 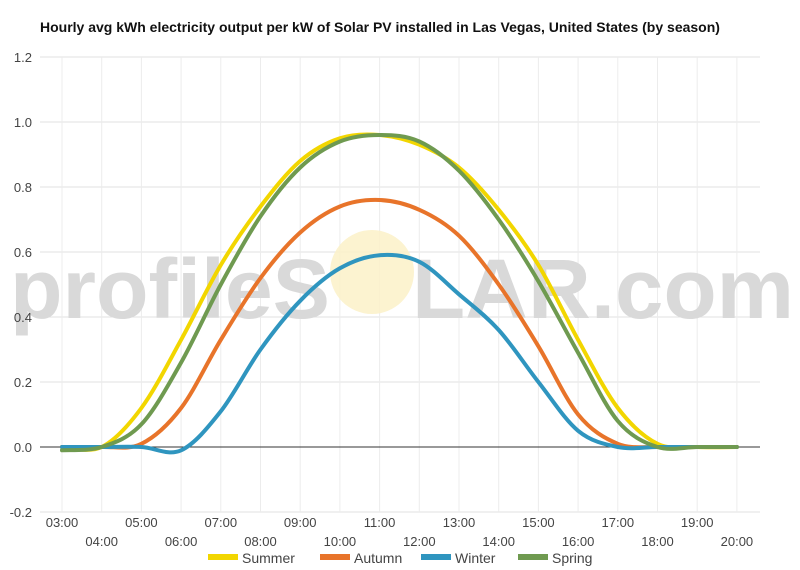 I want to click on x-tick-label: 09:00, so click(x=300, y=522).